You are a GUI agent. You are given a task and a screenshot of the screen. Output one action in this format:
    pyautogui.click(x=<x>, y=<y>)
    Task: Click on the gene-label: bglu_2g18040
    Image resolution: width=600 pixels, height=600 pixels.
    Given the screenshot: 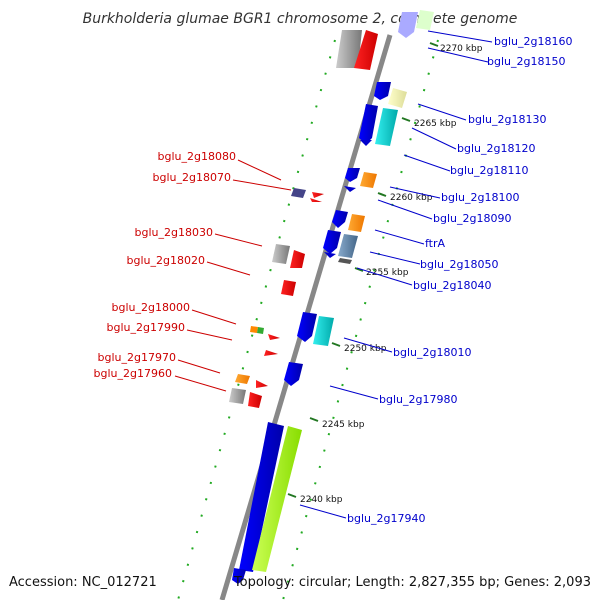 What is the action you would take?
    pyautogui.click(x=452, y=285)
    